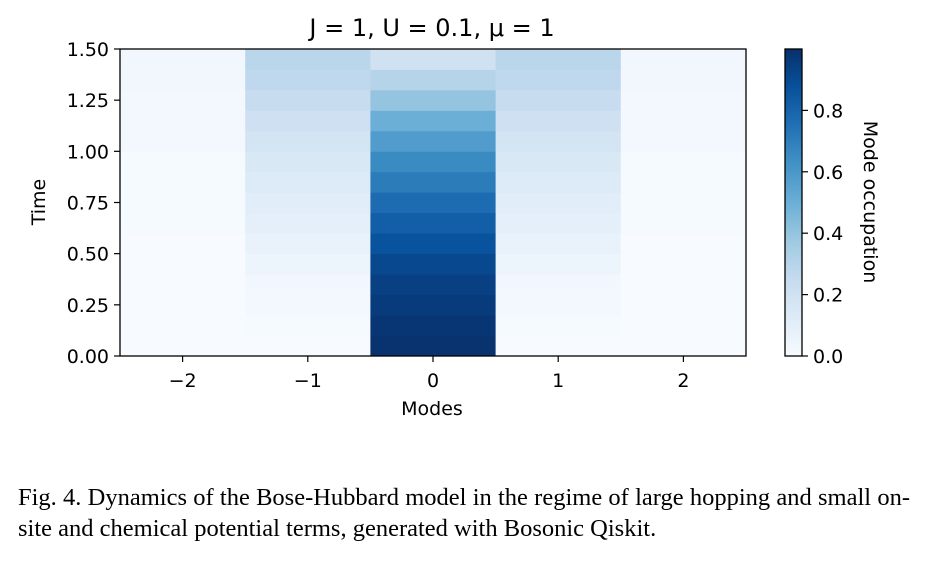 The height and width of the screenshot is (564, 928). I want to click on colorbar-tick-label: 0.6, so click(828, 173).